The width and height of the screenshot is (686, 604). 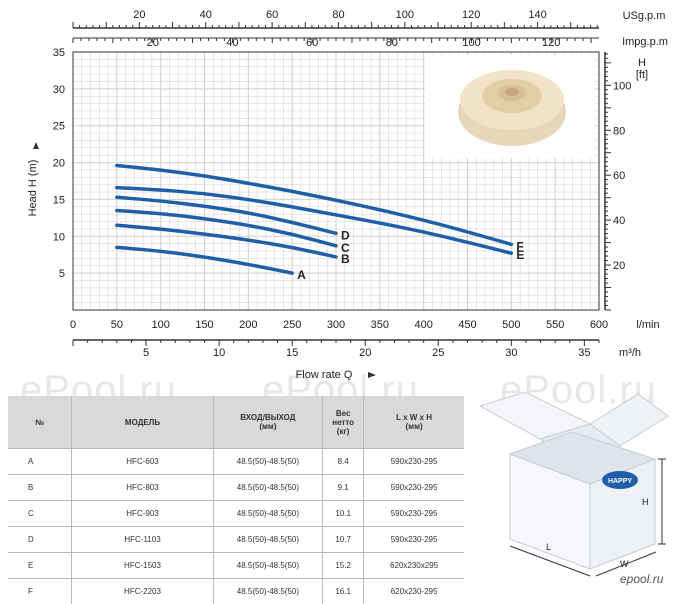 I want to click on x-tick-label-m3h: 30, so click(x=511, y=353).